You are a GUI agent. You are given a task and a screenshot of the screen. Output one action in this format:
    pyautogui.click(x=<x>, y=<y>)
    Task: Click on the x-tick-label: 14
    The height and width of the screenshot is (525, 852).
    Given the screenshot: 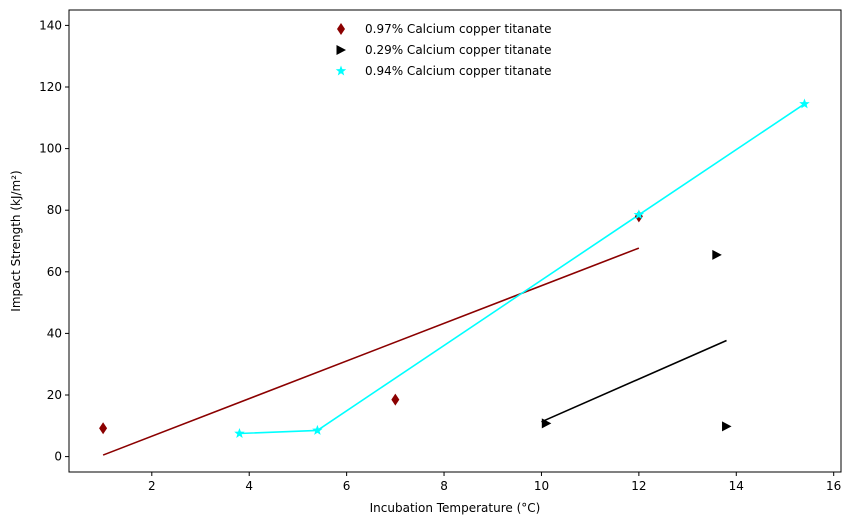 What is the action you would take?
    pyautogui.click(x=736, y=486)
    